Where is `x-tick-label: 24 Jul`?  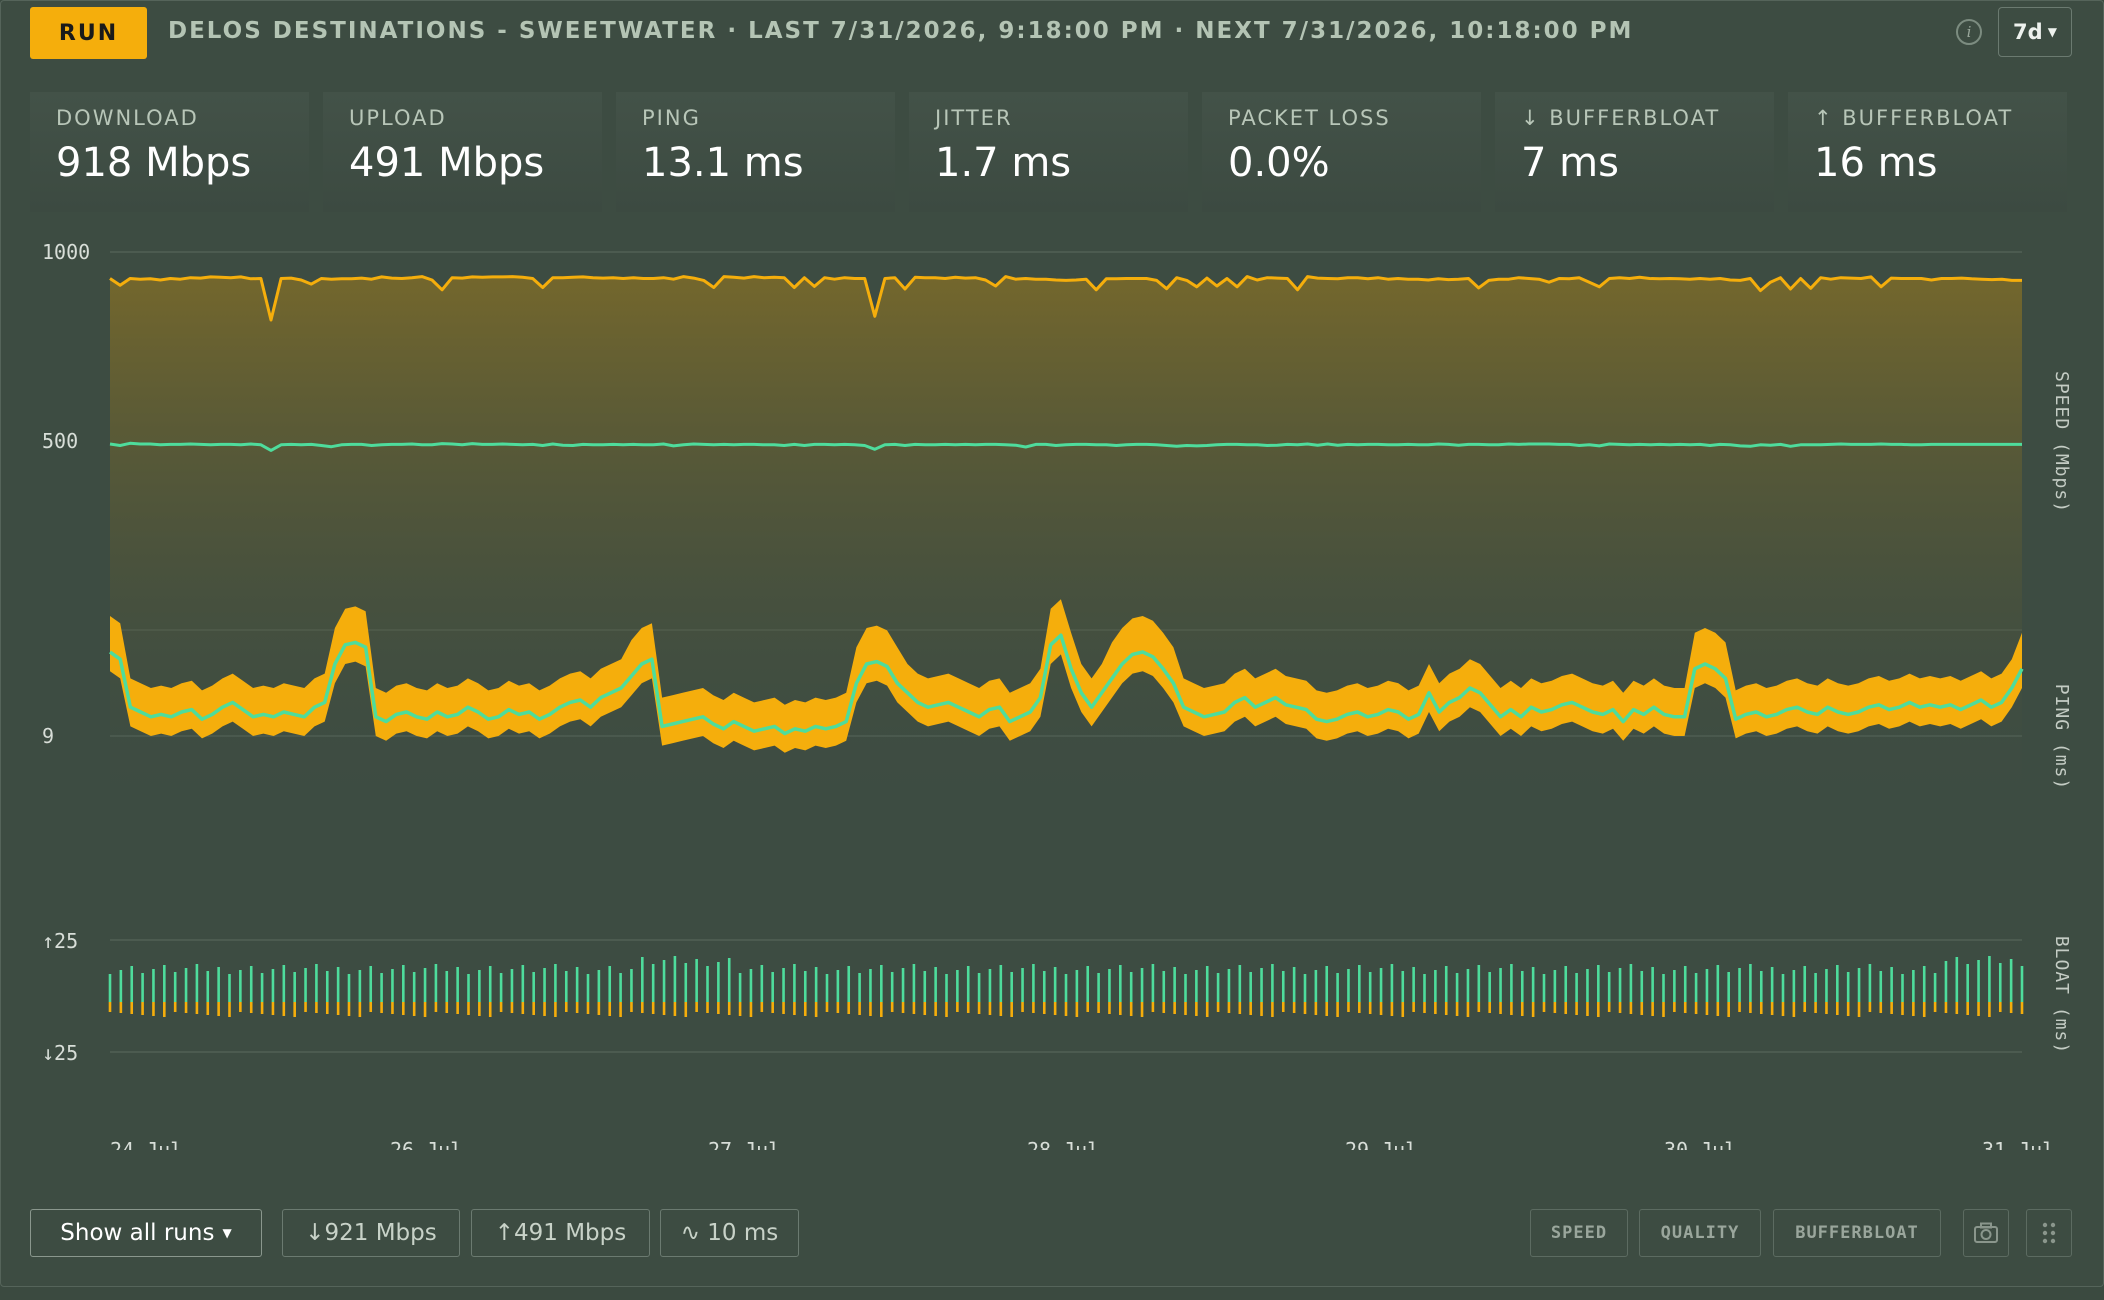
x-tick-label: 24 Jul is located at coordinates (146, 1144).